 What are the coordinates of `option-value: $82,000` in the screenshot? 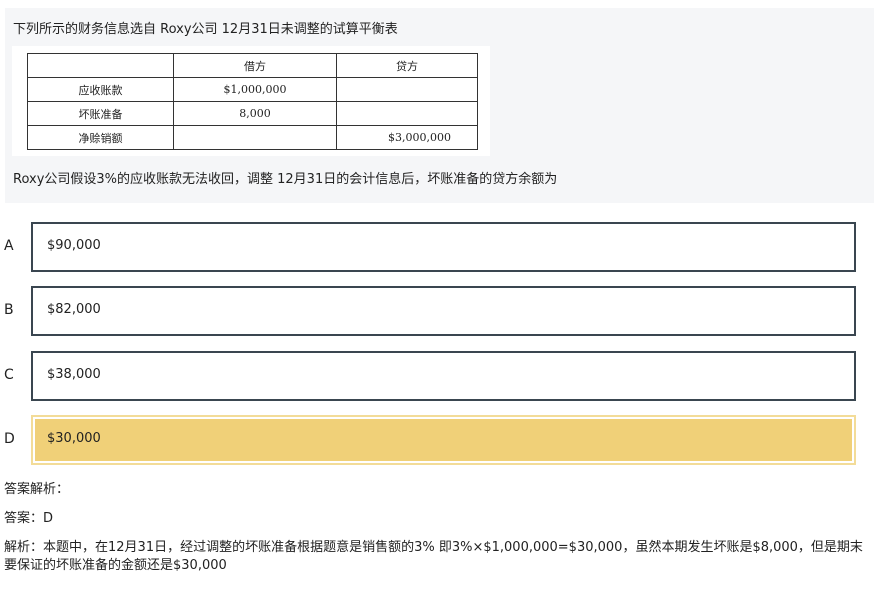 It's located at (74, 309).